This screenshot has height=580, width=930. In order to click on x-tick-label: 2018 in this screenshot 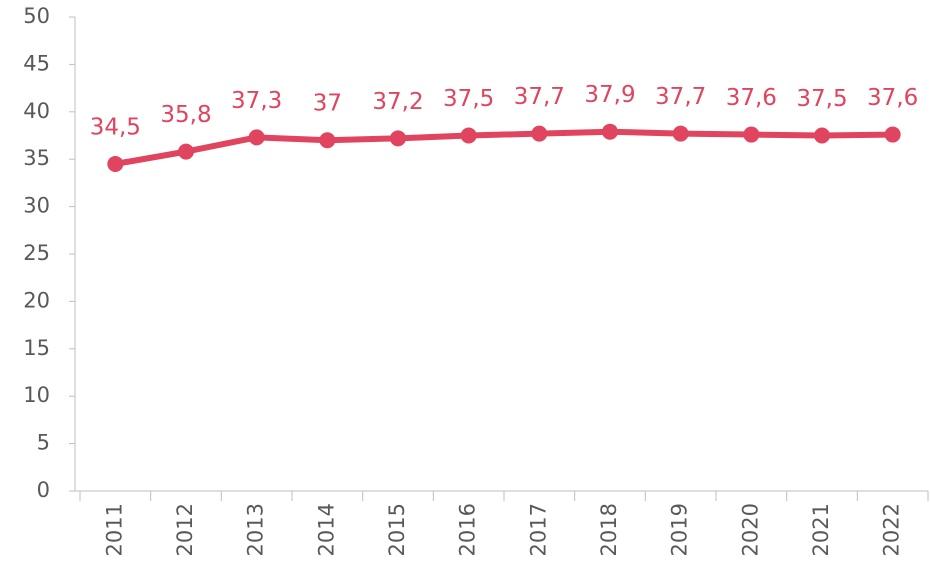, I will do `click(609, 529)`.